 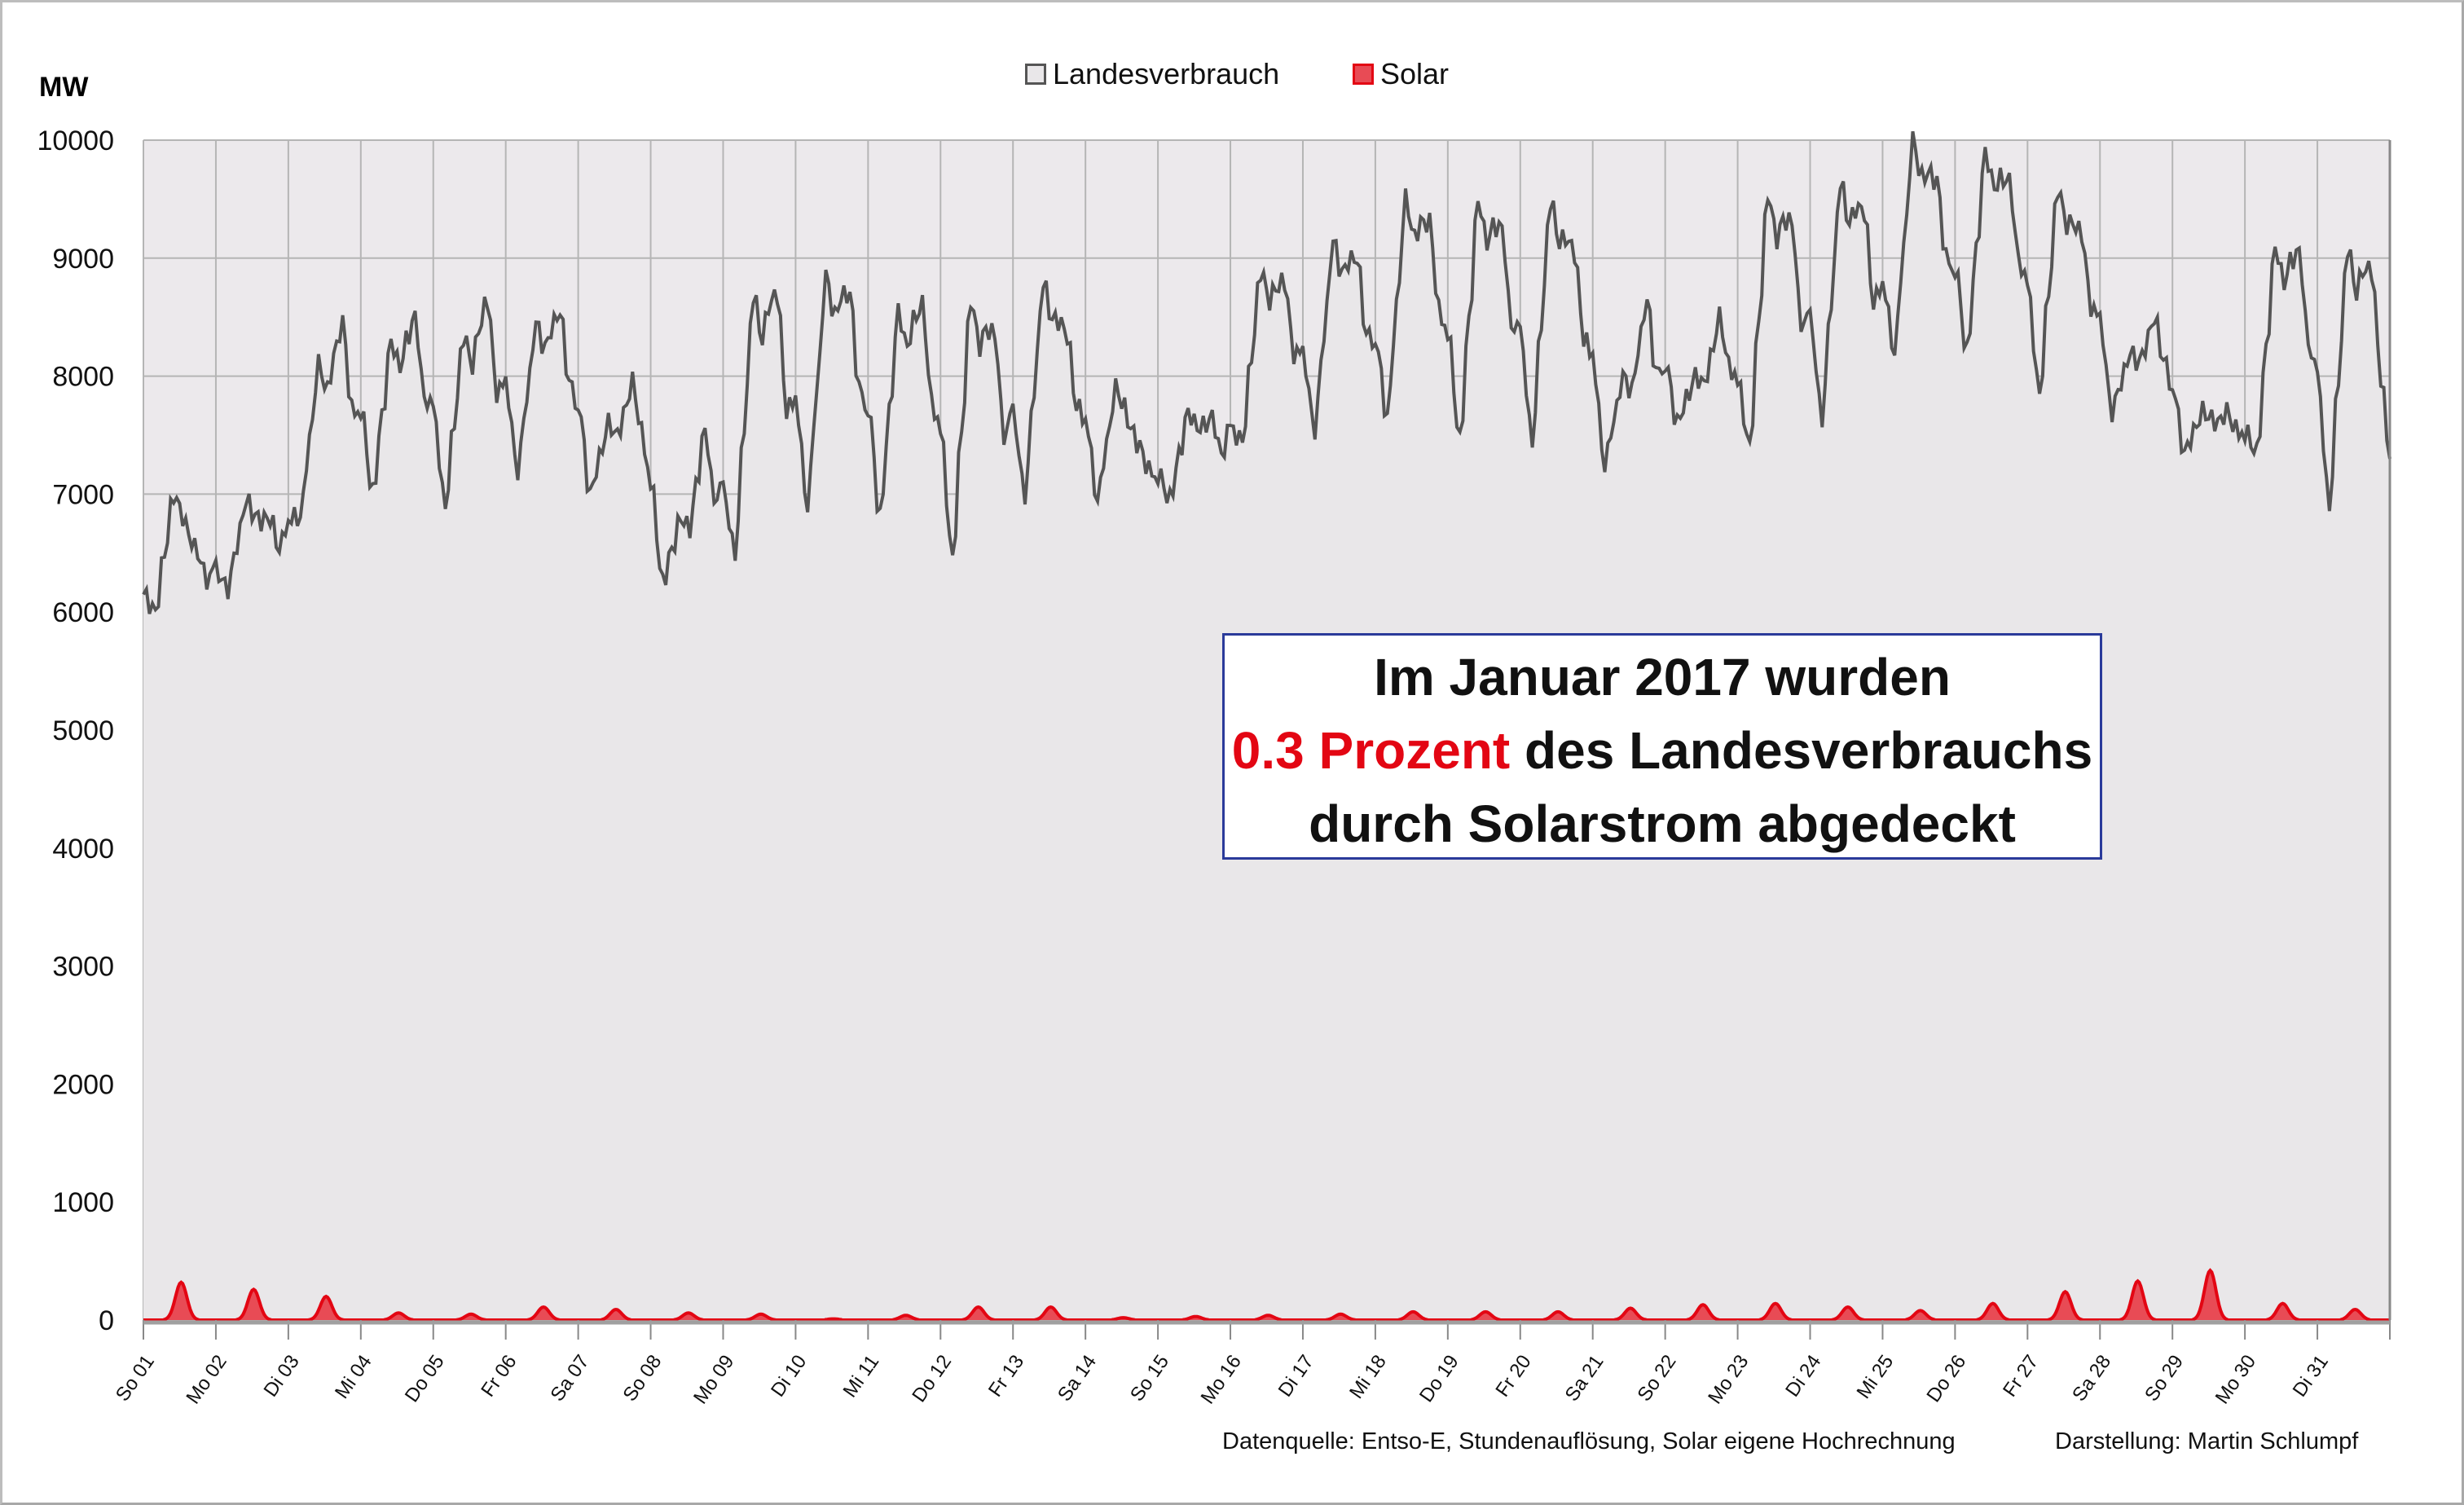 I want to click on y-tick-label: 3000, so click(x=83, y=967).